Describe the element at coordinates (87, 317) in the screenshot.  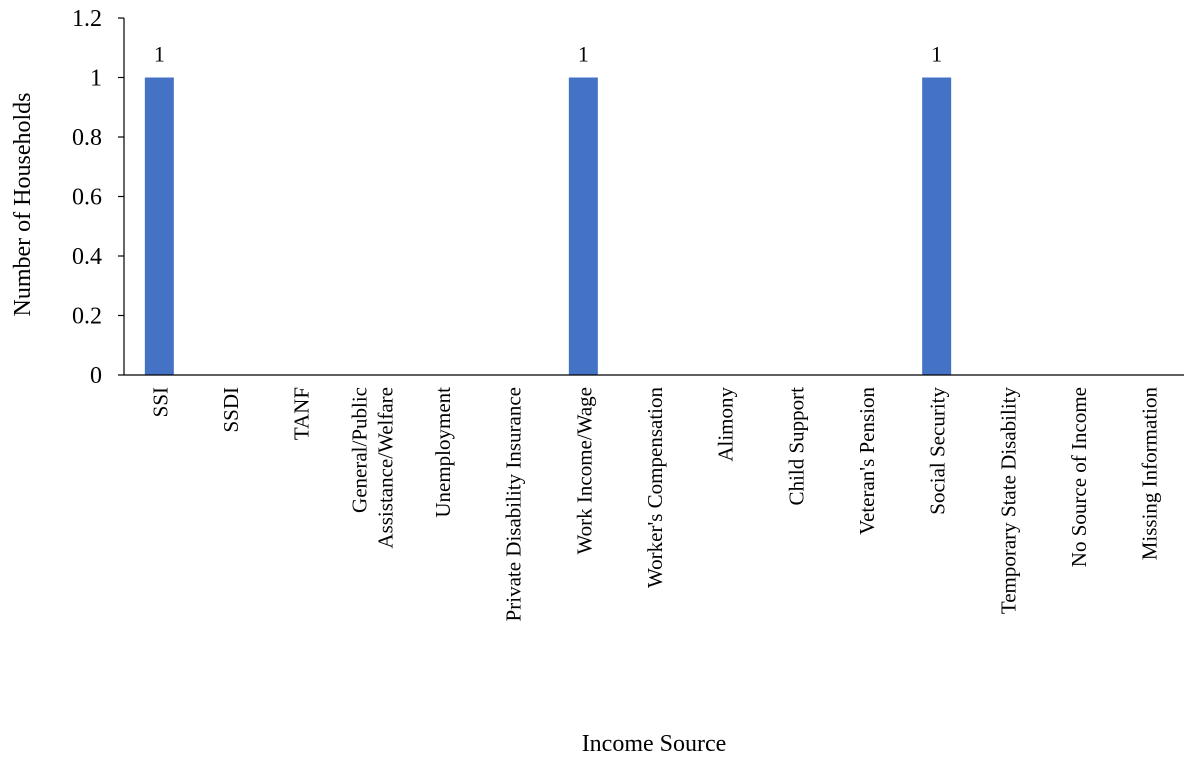
I see `y-tick-label: 0.2` at that location.